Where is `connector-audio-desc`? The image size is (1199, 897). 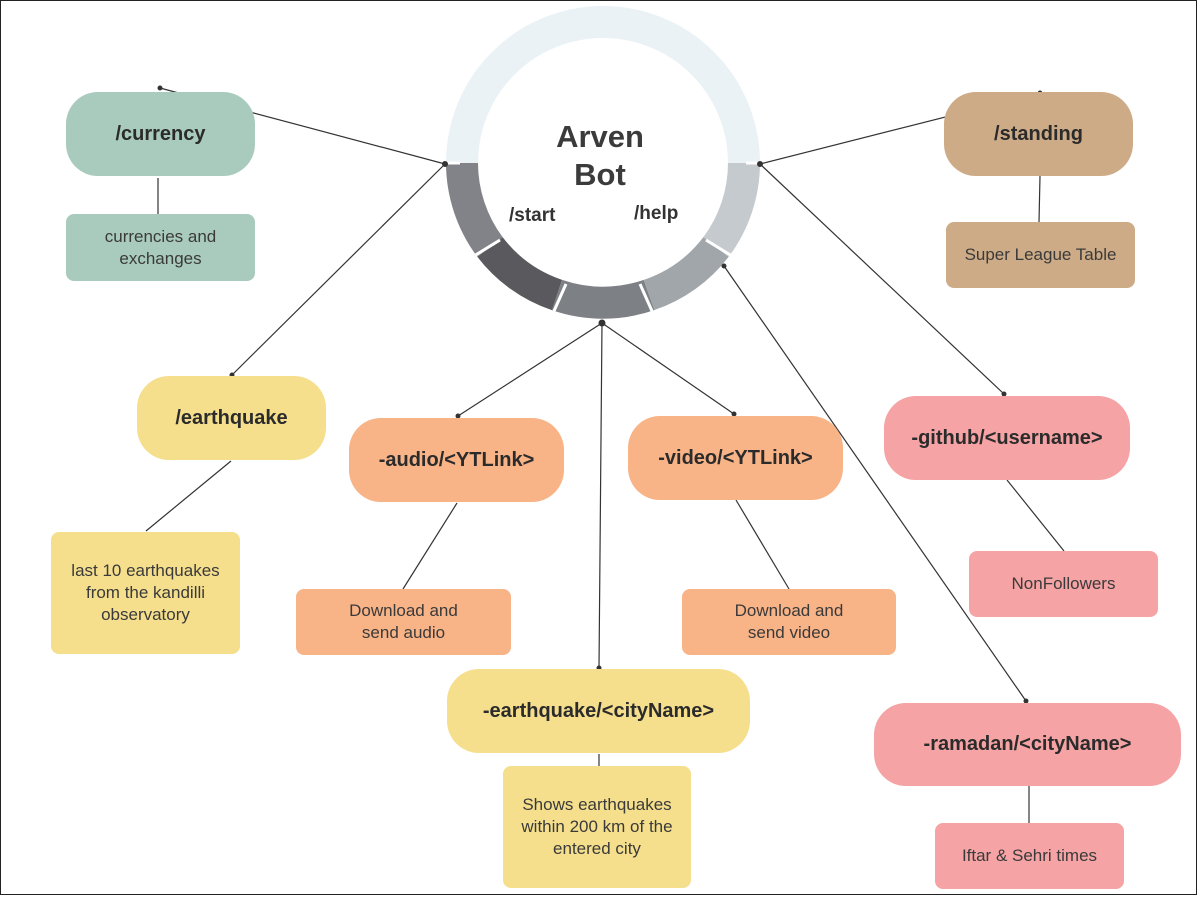 connector-audio-desc is located at coordinates (430, 546).